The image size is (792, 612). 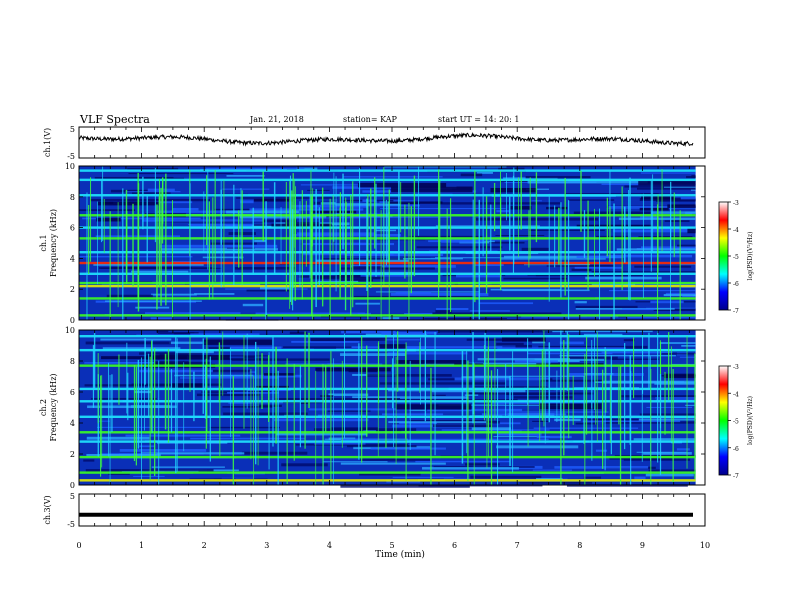 I want to click on start-time-label: start UT = 14: 20: 1, so click(x=478, y=119).